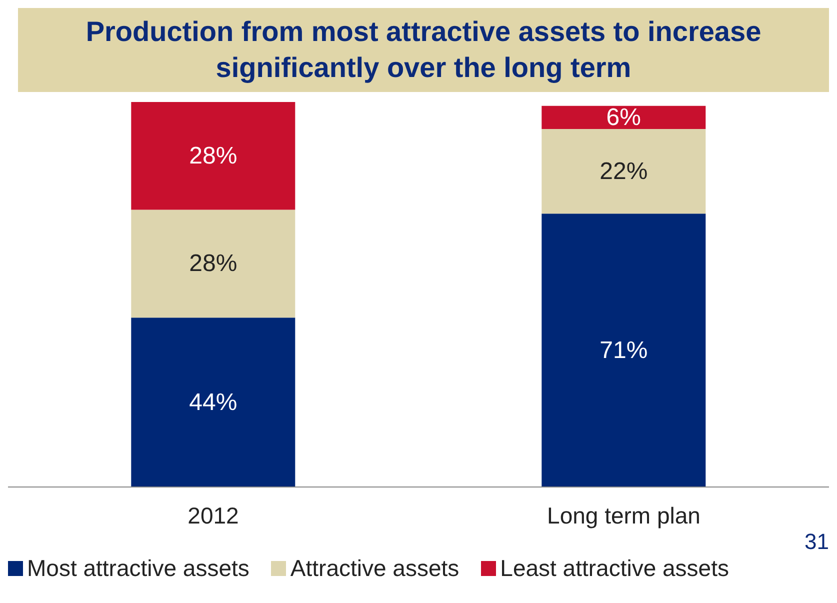 This screenshot has height=603, width=837. Describe the element at coordinates (423, 50) in the screenshot. I see `chart-title: Production from most attractive assets to increase significantly over the long term` at that location.